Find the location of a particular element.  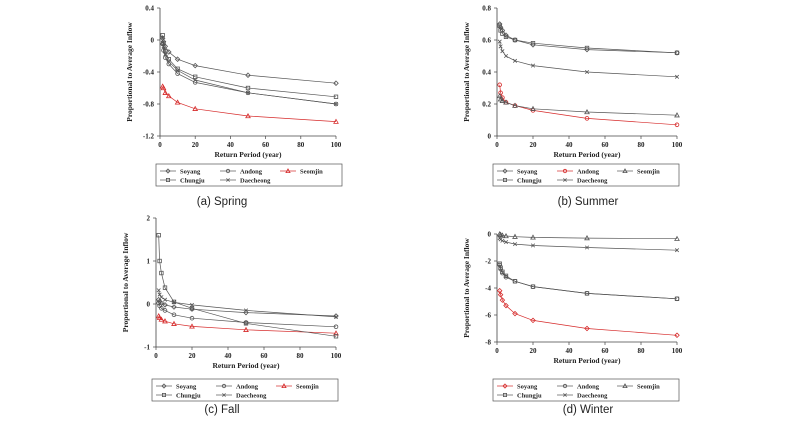

legend-entry-andong: Andong is located at coordinates (578, 386).